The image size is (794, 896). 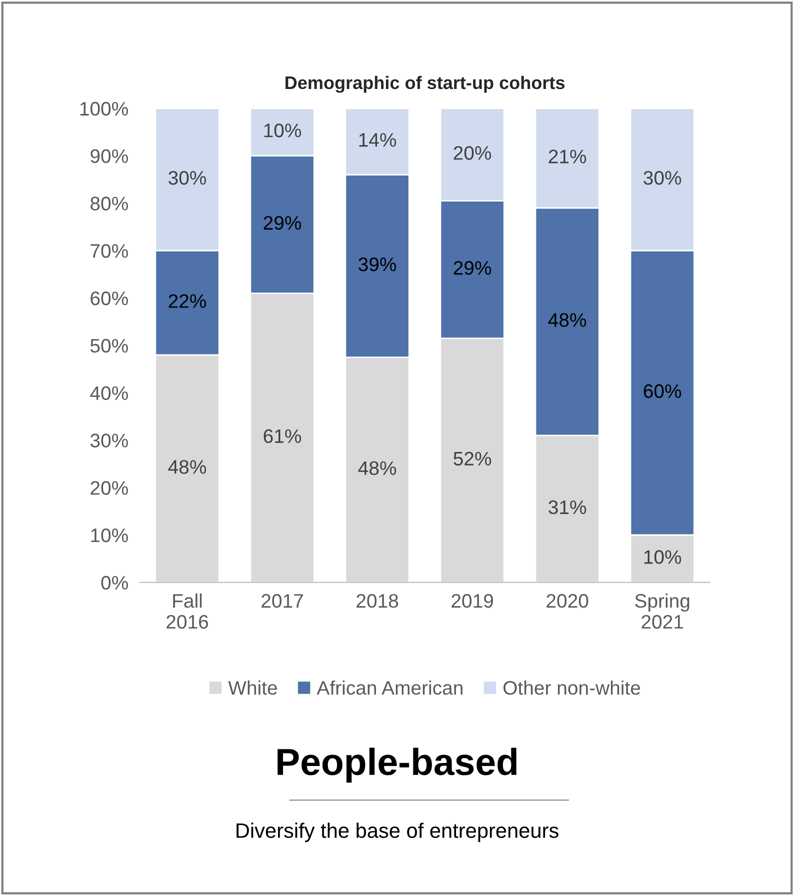 What do you see at coordinates (187, 301) in the screenshot?
I see `data-label: 22%` at bounding box center [187, 301].